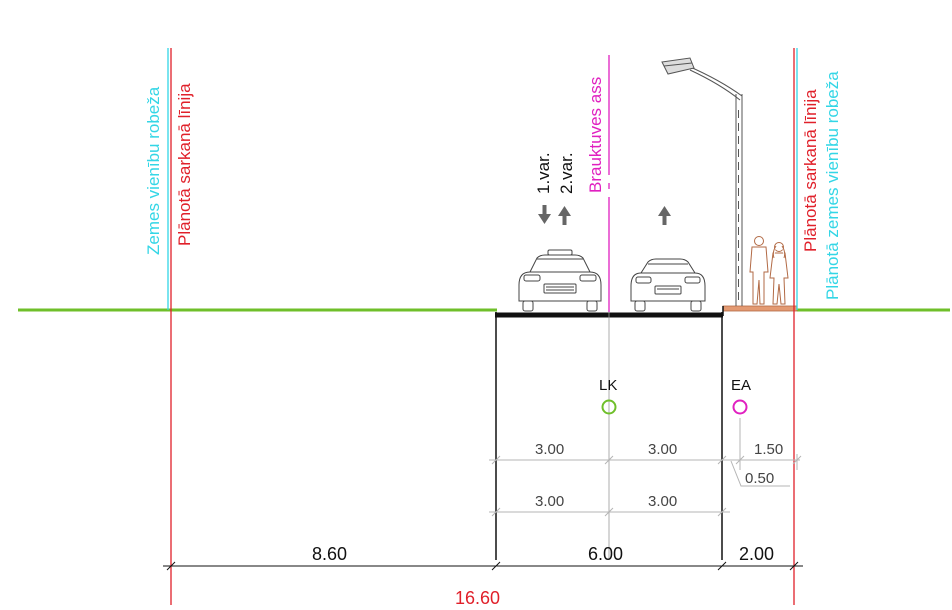  I want to click on offset-leader, so click(760, 473).